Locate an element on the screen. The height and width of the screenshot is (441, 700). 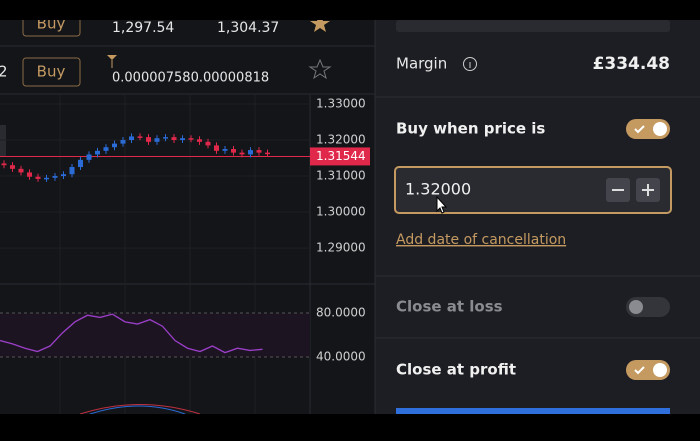
price-tick-label: 1.30000 is located at coordinates (341, 212).